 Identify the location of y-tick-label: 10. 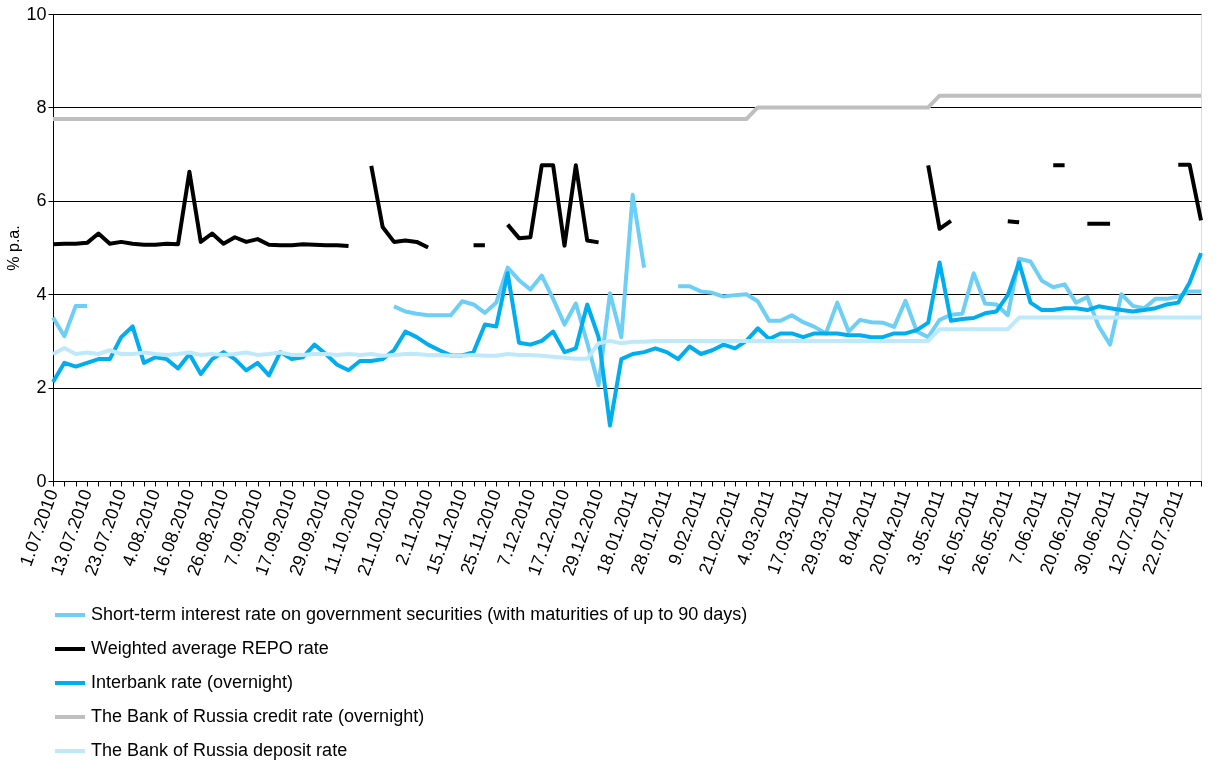
(36, 13).